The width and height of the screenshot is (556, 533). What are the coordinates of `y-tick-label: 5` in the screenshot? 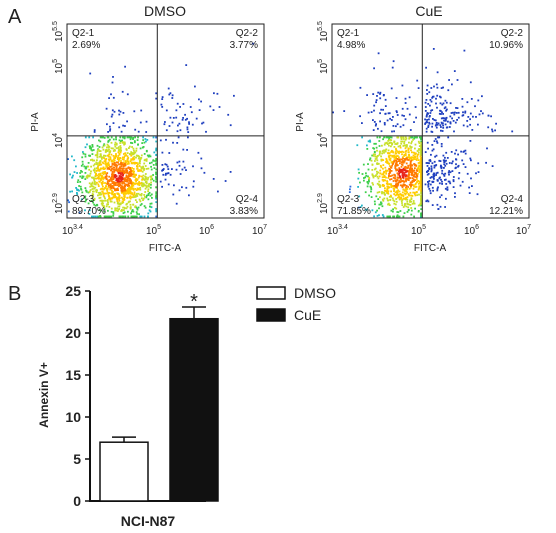 It's located at (77, 459).